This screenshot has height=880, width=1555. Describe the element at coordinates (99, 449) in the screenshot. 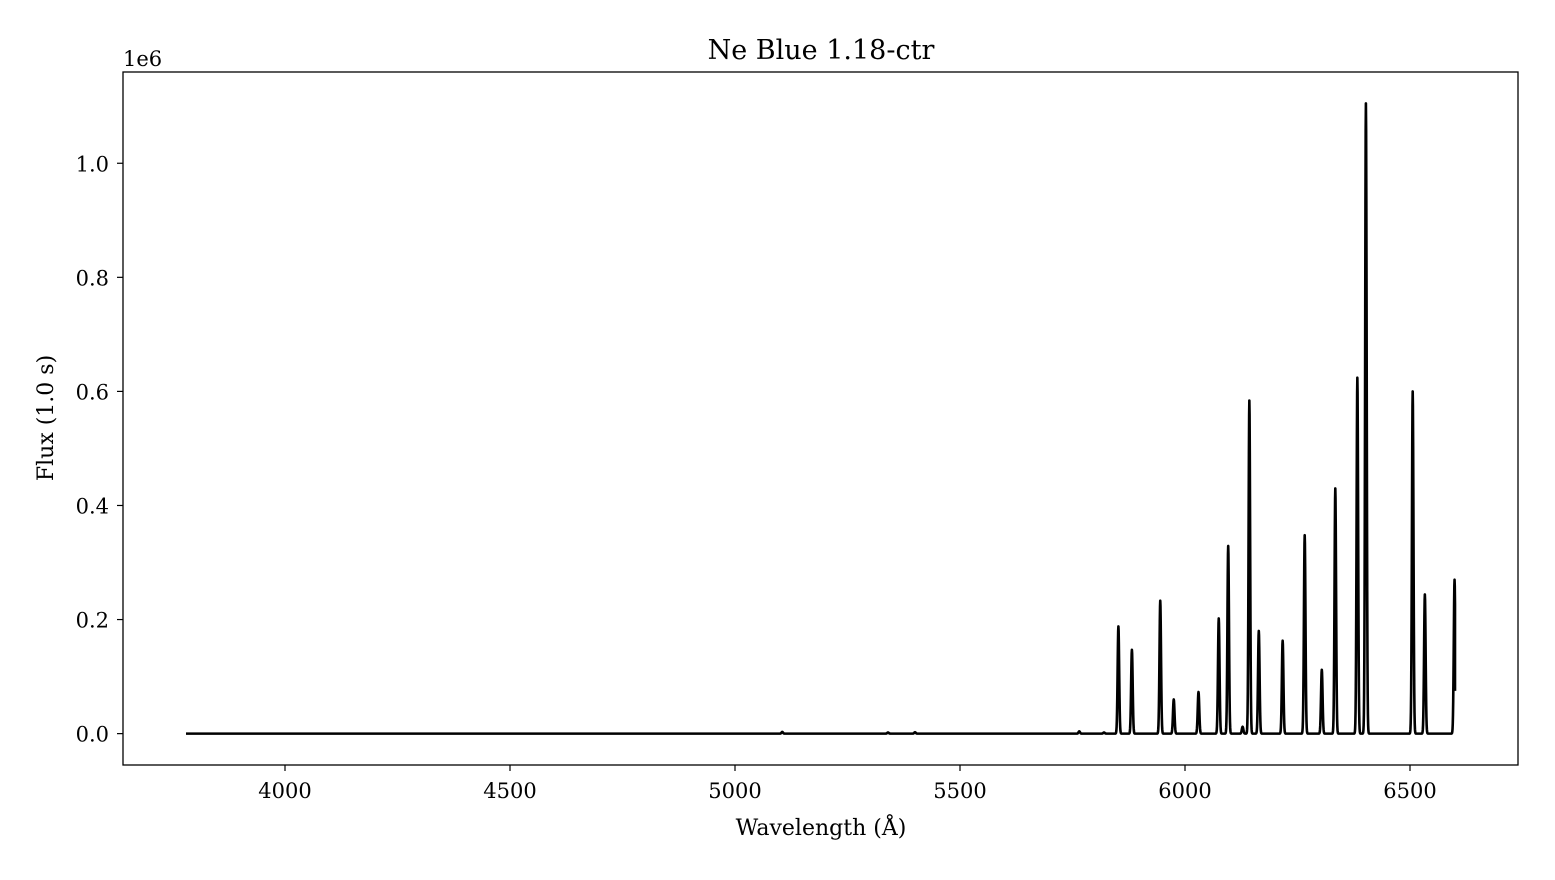

I see `y-axis: 0.0 0.2 0.4 0.6 0.8 1.0` at that location.